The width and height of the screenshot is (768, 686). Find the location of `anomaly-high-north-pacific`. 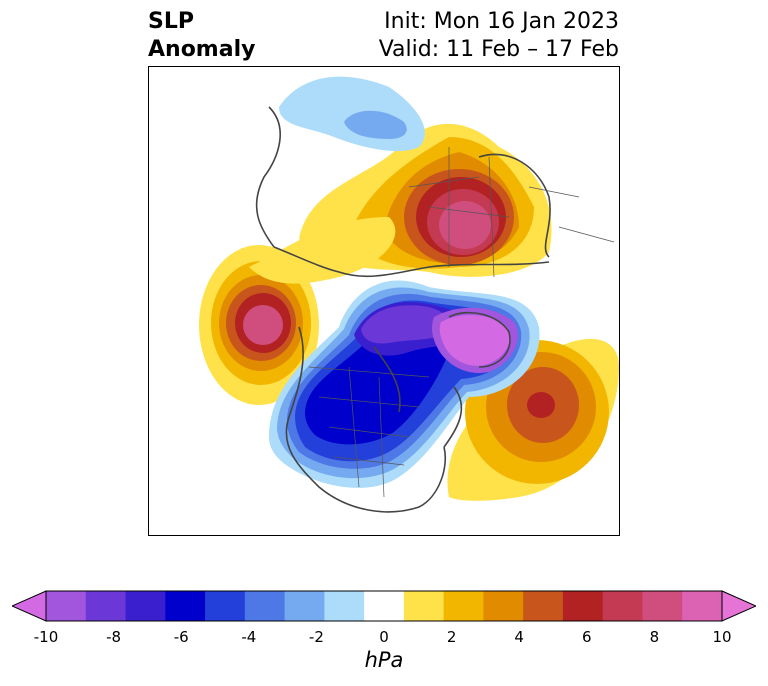

anomaly-high-north-pacific is located at coordinates (297, 311).